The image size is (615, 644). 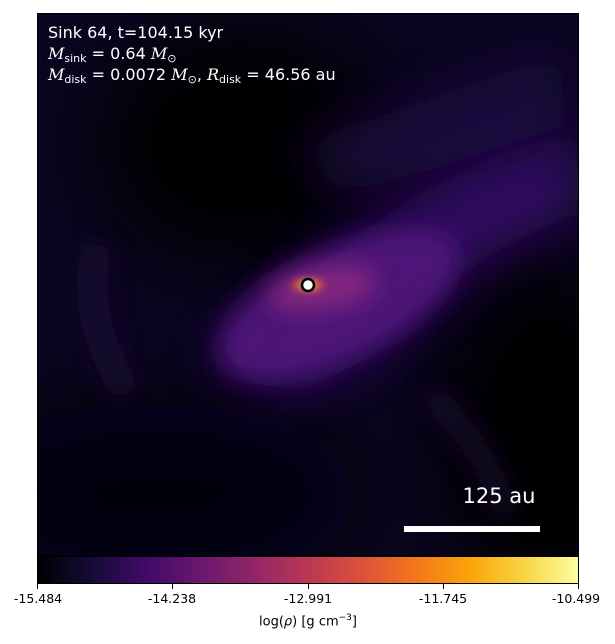 What do you see at coordinates (192, 75) in the screenshot?
I see `disk-properties-label: Mdisk = 0.0072 M⊙, Rdisk = 46.56 au` at bounding box center [192, 75].